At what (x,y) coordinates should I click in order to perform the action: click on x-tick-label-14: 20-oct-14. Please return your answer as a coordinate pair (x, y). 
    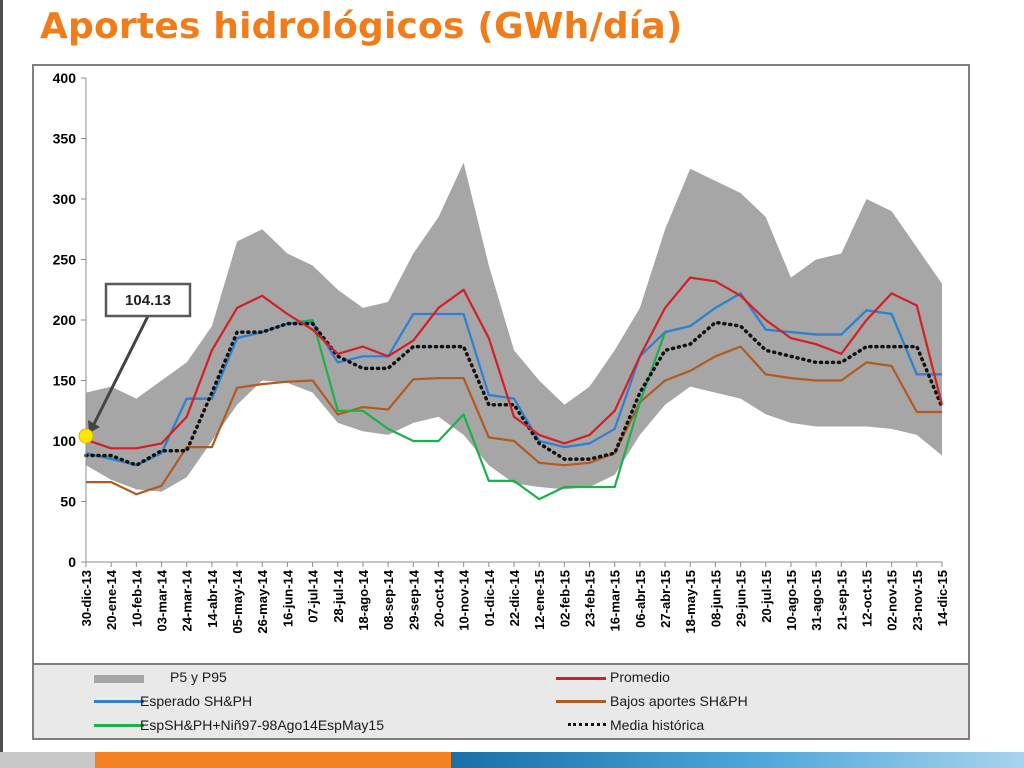
    Looking at the image, I should click on (438, 598).